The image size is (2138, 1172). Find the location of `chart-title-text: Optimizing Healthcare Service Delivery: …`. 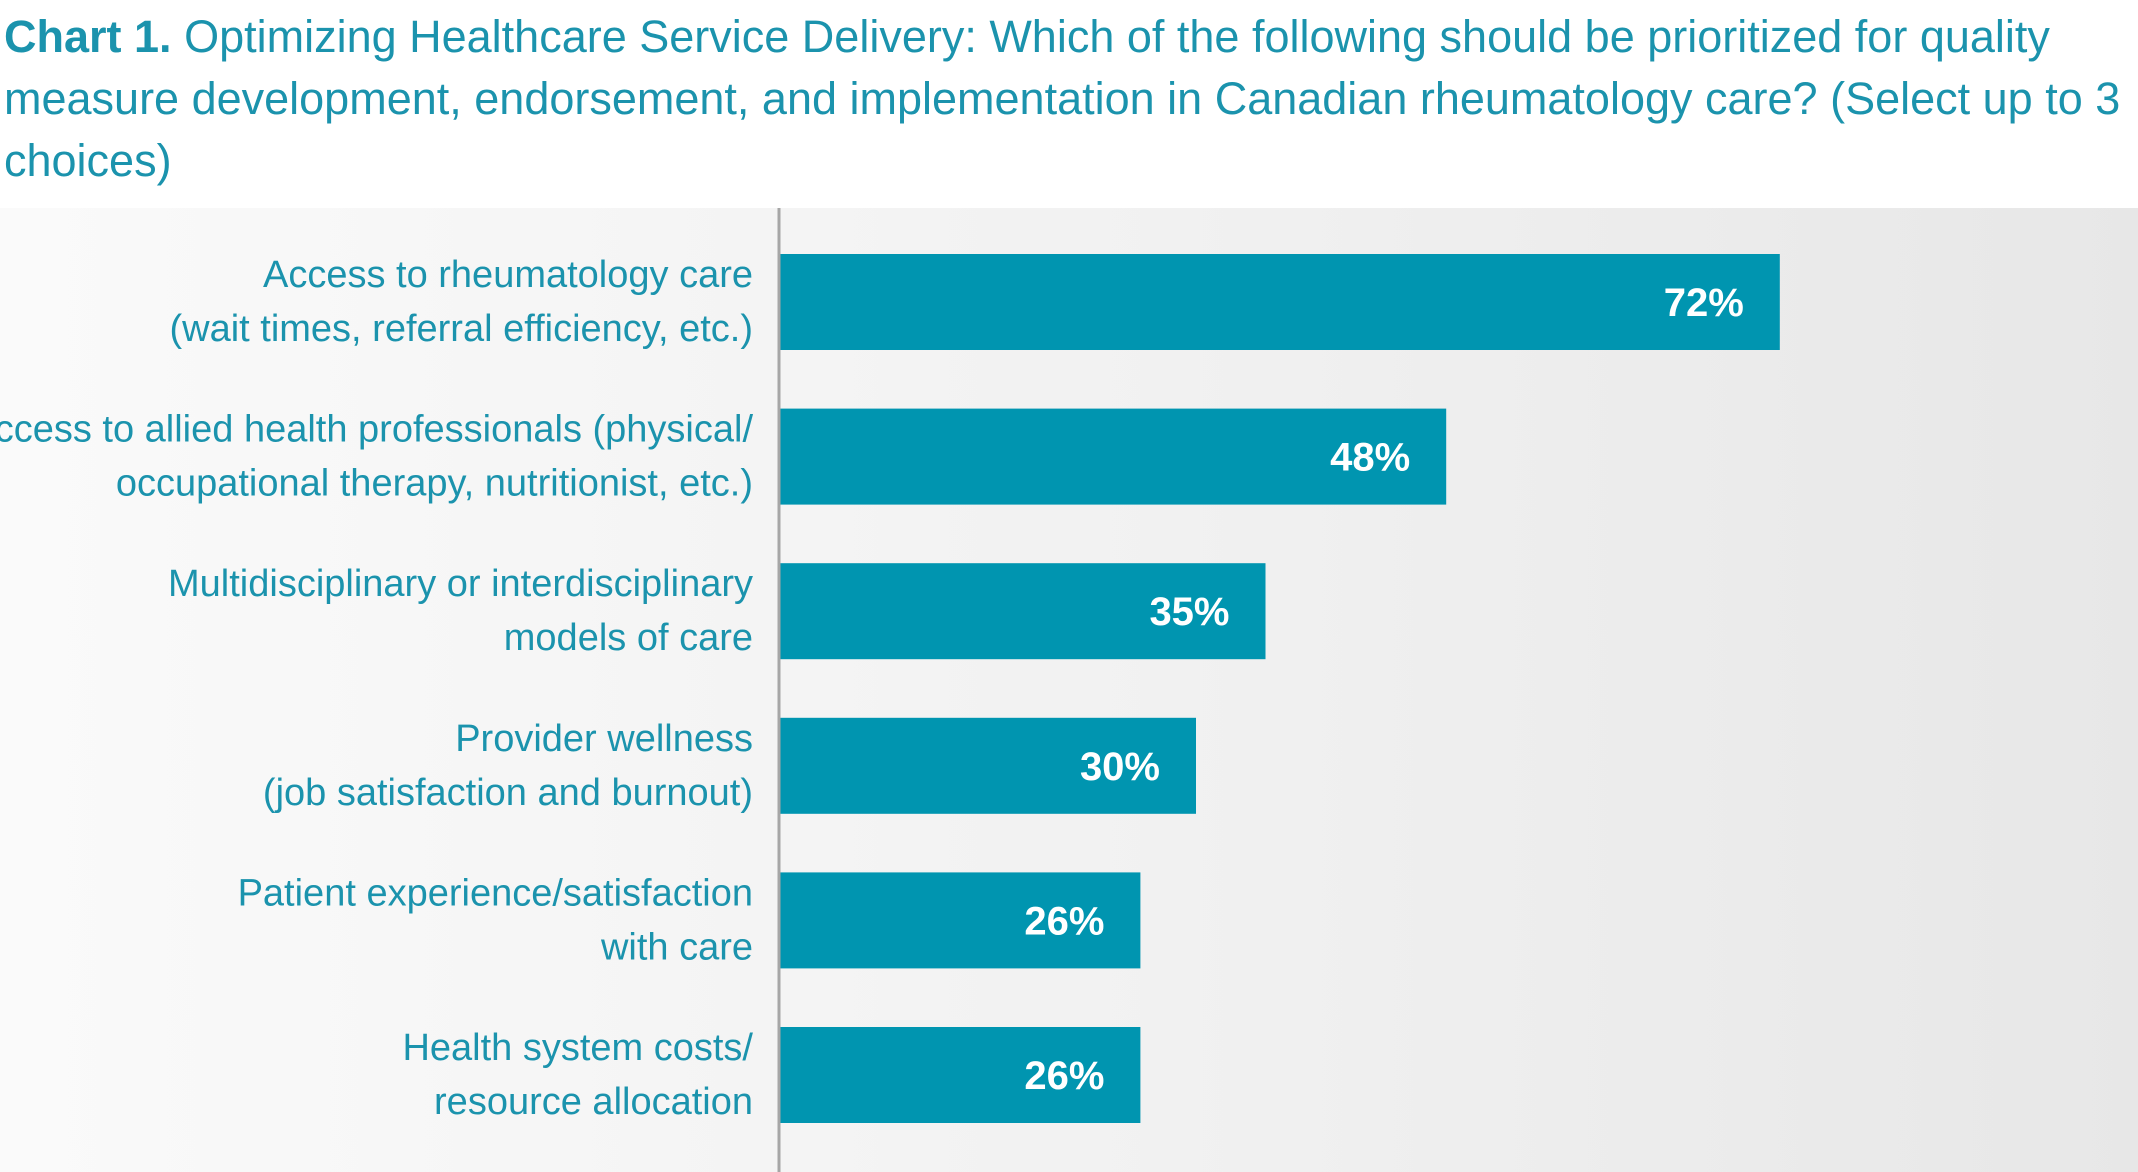

chart-title-text: Optimizing Healthcare Service Delivery: … is located at coordinates (1062, 98).